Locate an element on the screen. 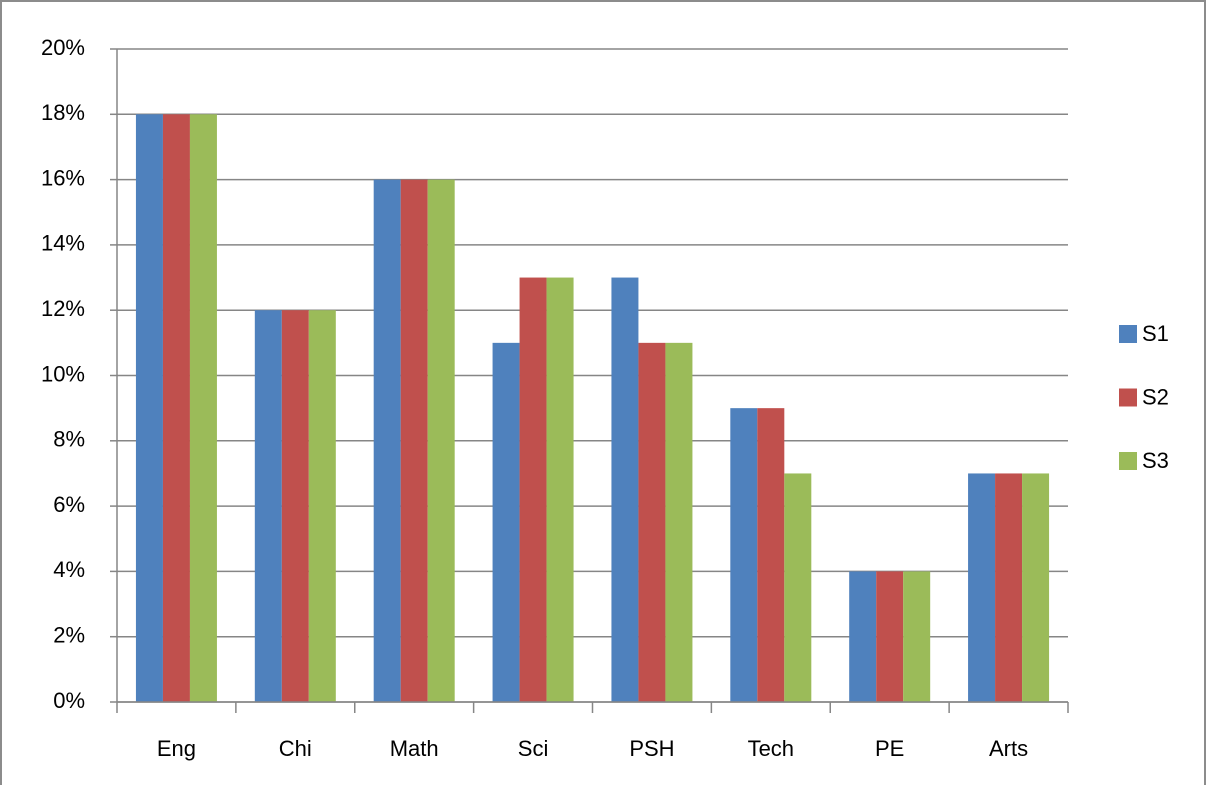 The image size is (1206, 785). y-tick-label: 2% is located at coordinates (69, 635).